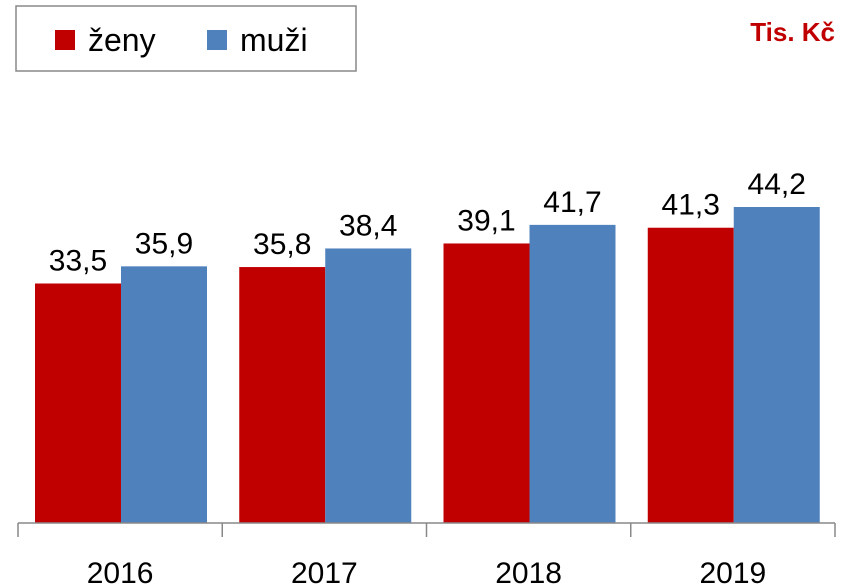 This screenshot has width=843, height=586. What do you see at coordinates (274, 40) in the screenshot?
I see `legend-label: muži` at bounding box center [274, 40].